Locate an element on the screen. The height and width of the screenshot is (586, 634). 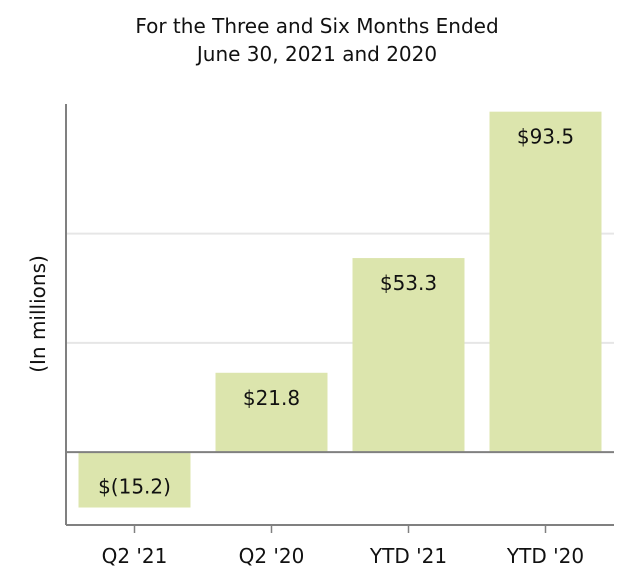
chart-title-line-2: June 30, 2021 and 2020 is located at coordinates (317, 54).